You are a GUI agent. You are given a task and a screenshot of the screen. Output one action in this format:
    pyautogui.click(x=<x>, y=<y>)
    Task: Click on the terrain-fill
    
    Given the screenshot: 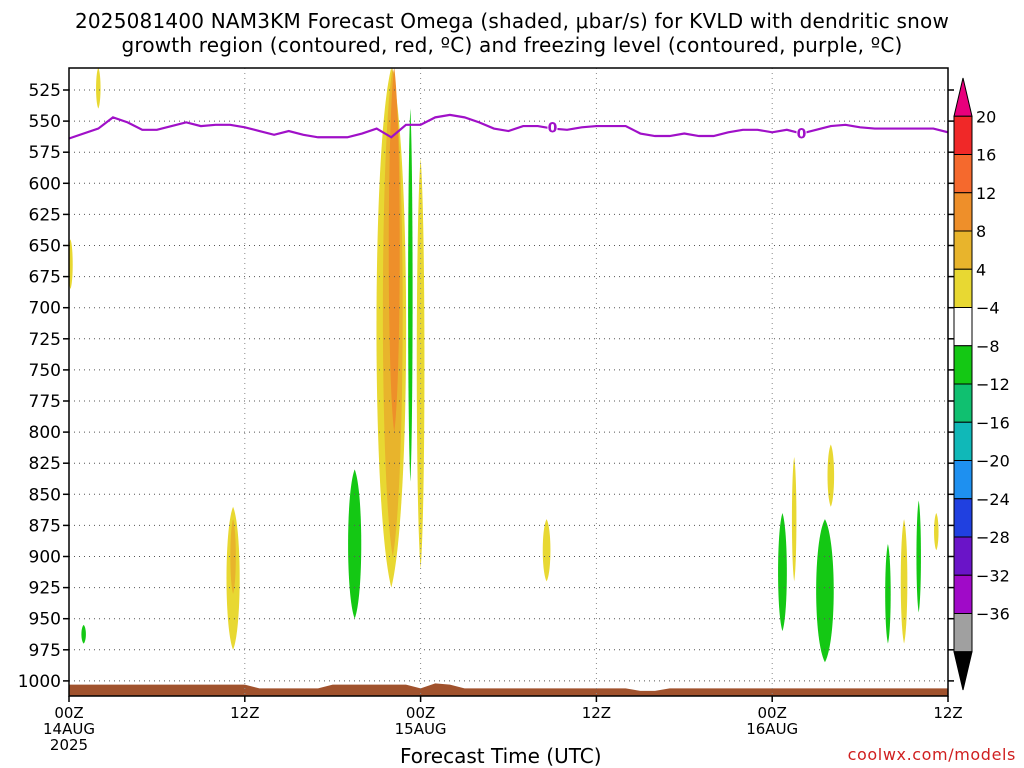 What is the action you would take?
    pyautogui.click(x=508, y=689)
    